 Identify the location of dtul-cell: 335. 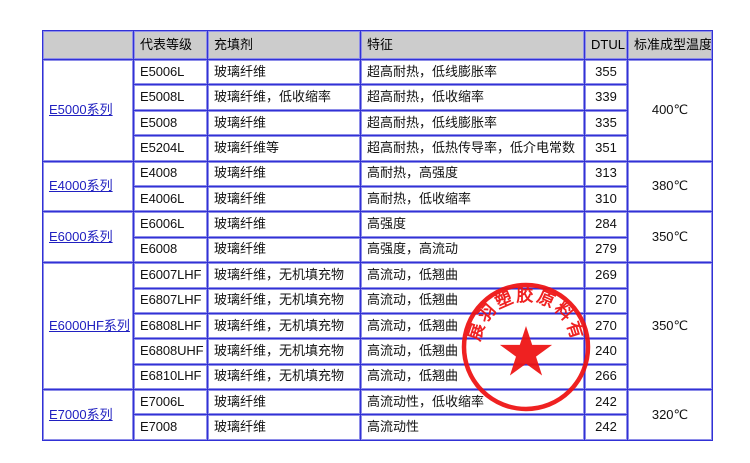
(606, 123).